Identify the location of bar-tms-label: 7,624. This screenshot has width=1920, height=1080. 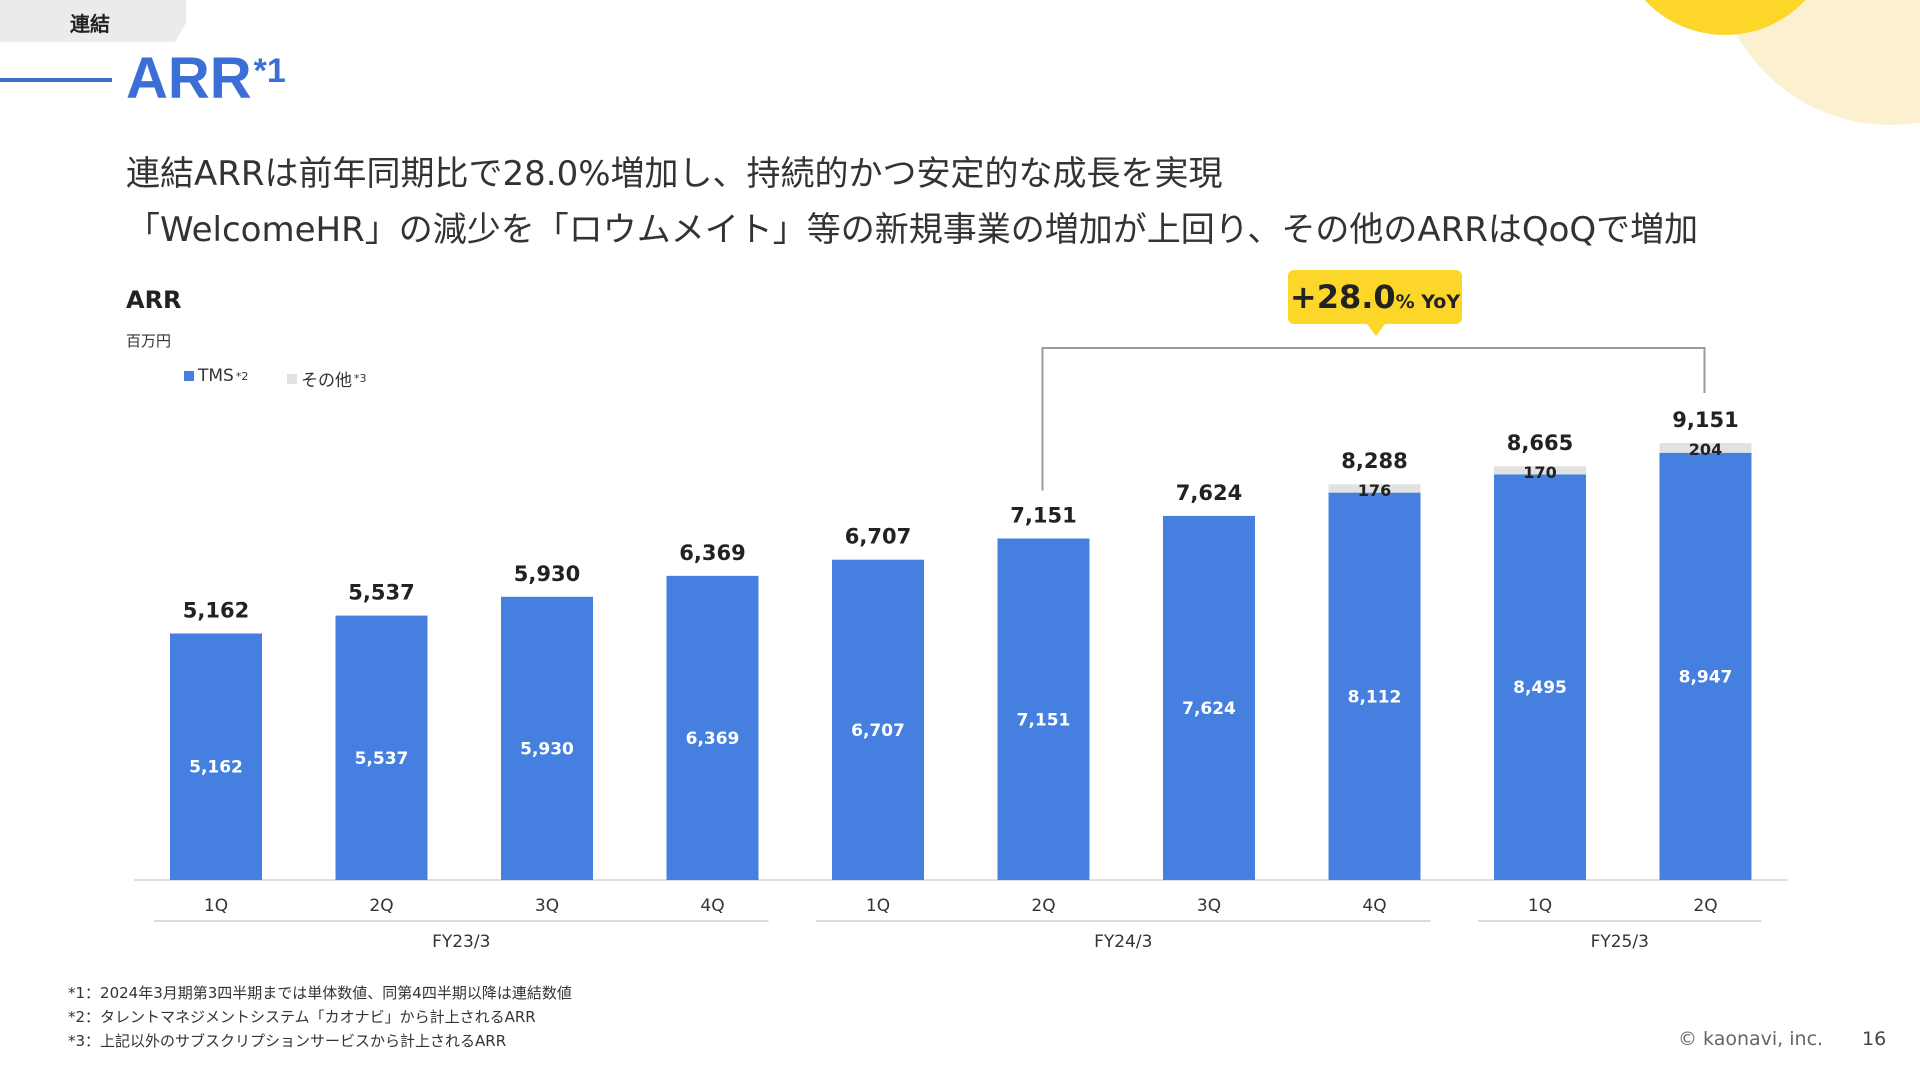
(1209, 709).